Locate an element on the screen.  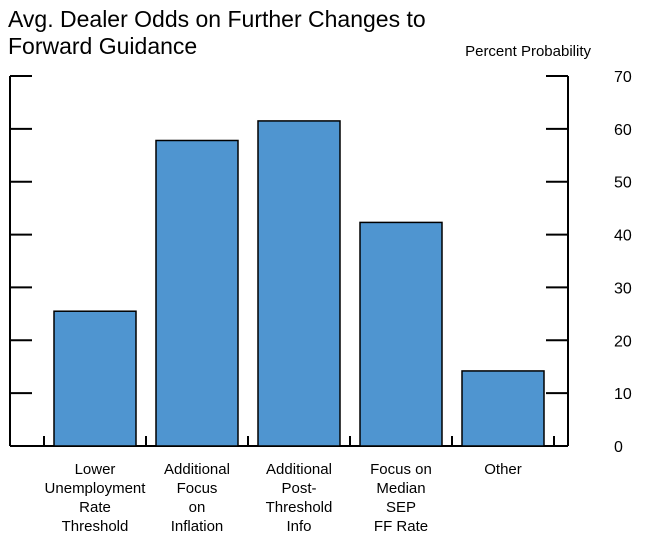
y-axis-label: Percent Probability is located at coordinates (528, 51).